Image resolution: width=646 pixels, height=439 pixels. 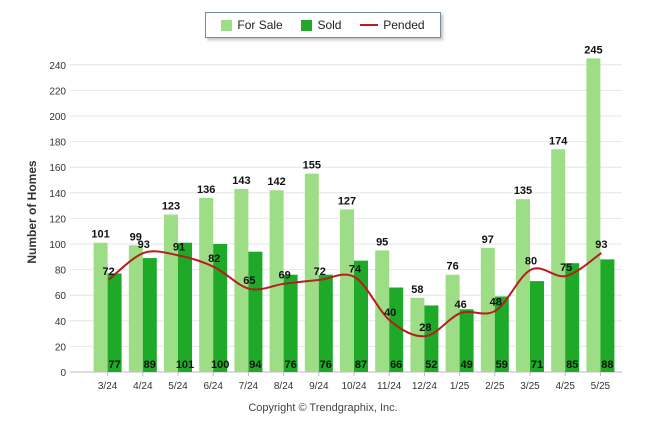 What do you see at coordinates (417, 290) in the screenshot?
I see `data-label-for-sale: 58` at bounding box center [417, 290].